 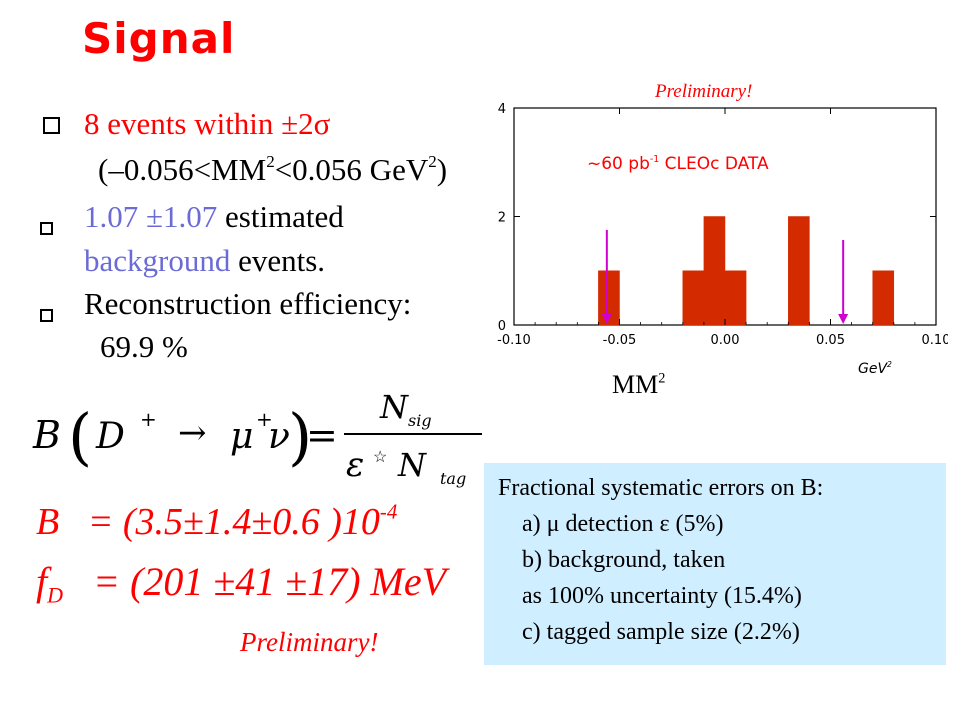 I want to click on bullet-background-line2: background events., so click(x=204, y=261).